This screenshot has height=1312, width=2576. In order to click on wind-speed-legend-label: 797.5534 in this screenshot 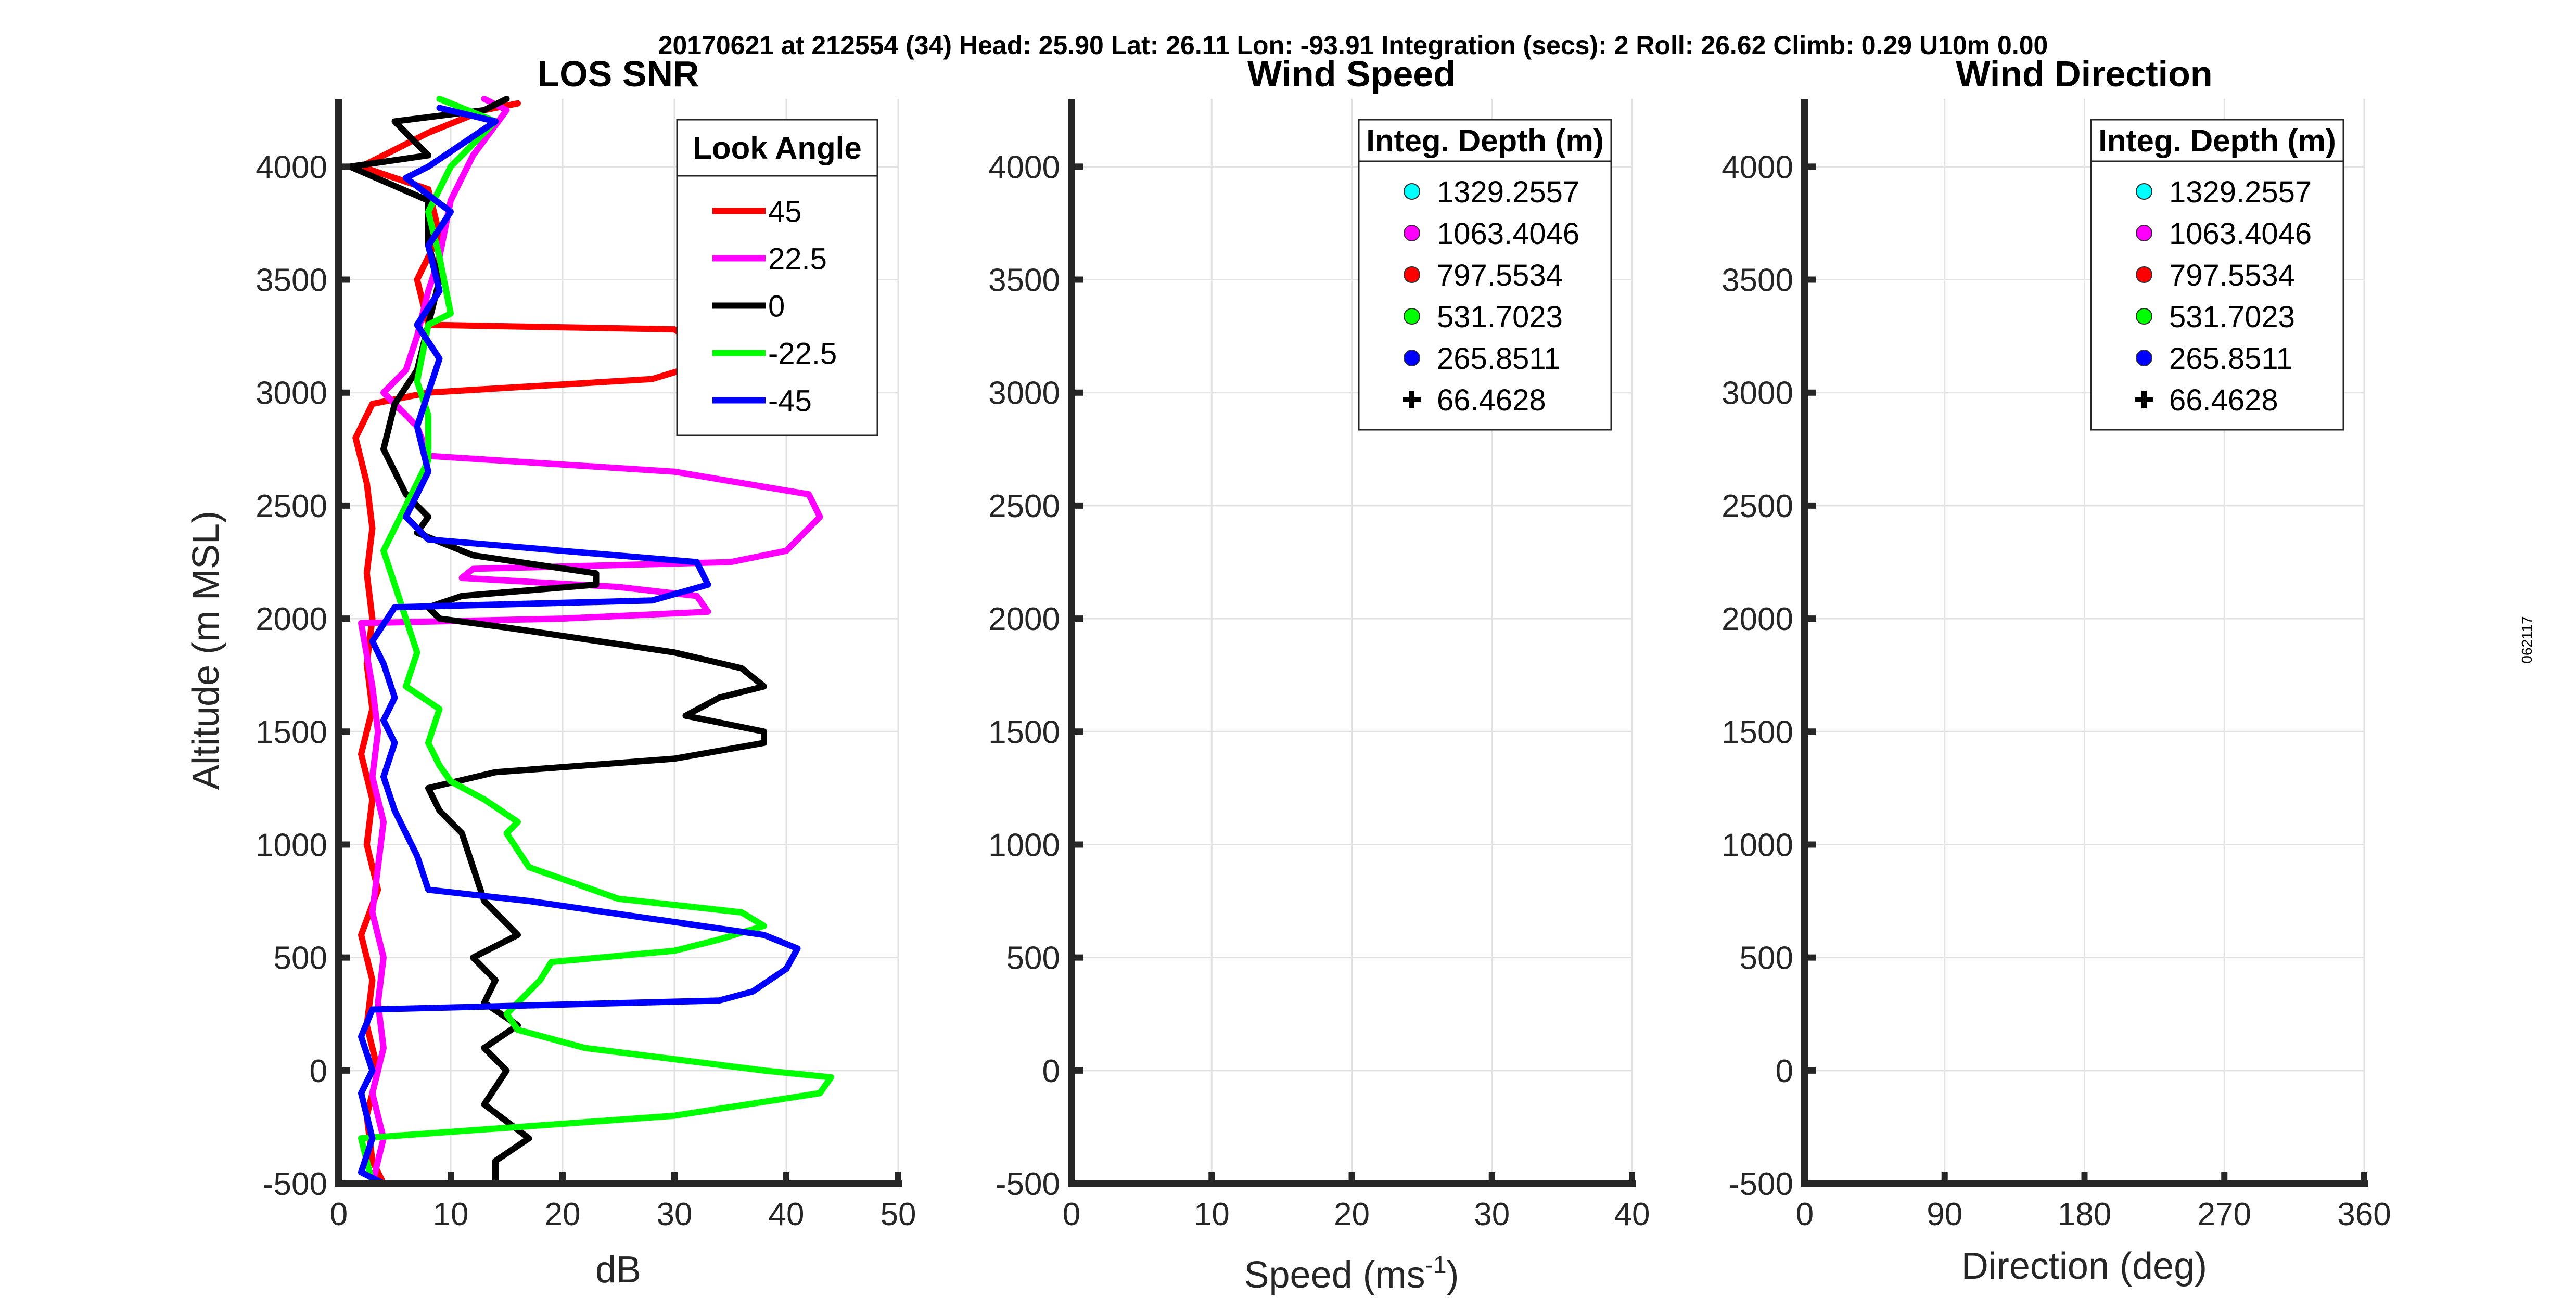, I will do `click(1500, 275)`.